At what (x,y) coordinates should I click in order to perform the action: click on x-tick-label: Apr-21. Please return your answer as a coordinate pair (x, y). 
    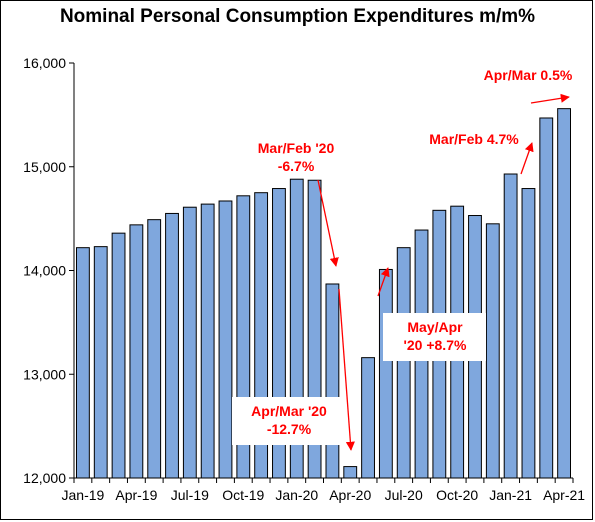
    Looking at the image, I should click on (564, 495).